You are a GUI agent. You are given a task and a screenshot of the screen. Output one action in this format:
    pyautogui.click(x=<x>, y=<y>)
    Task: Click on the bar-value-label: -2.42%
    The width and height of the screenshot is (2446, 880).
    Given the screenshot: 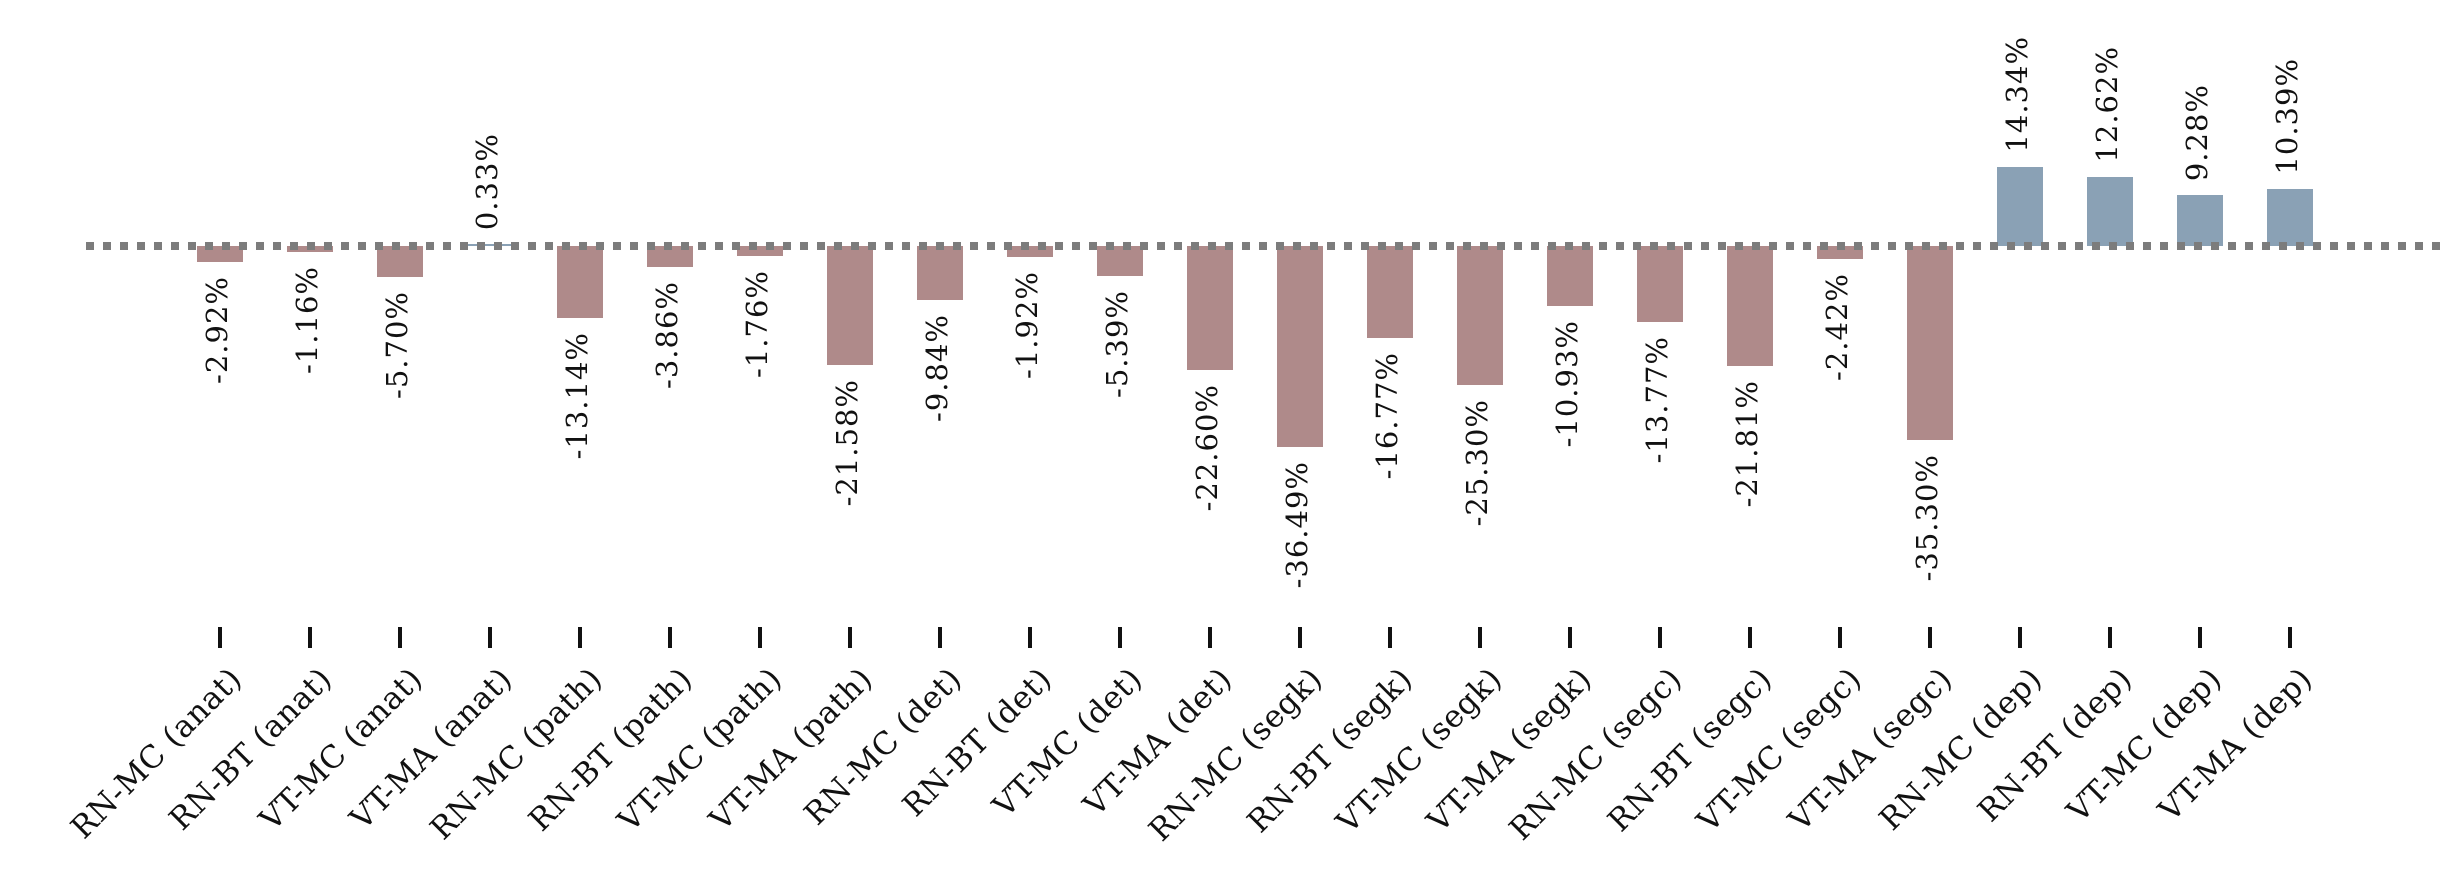 What is the action you would take?
    pyautogui.click(x=1837, y=327)
    